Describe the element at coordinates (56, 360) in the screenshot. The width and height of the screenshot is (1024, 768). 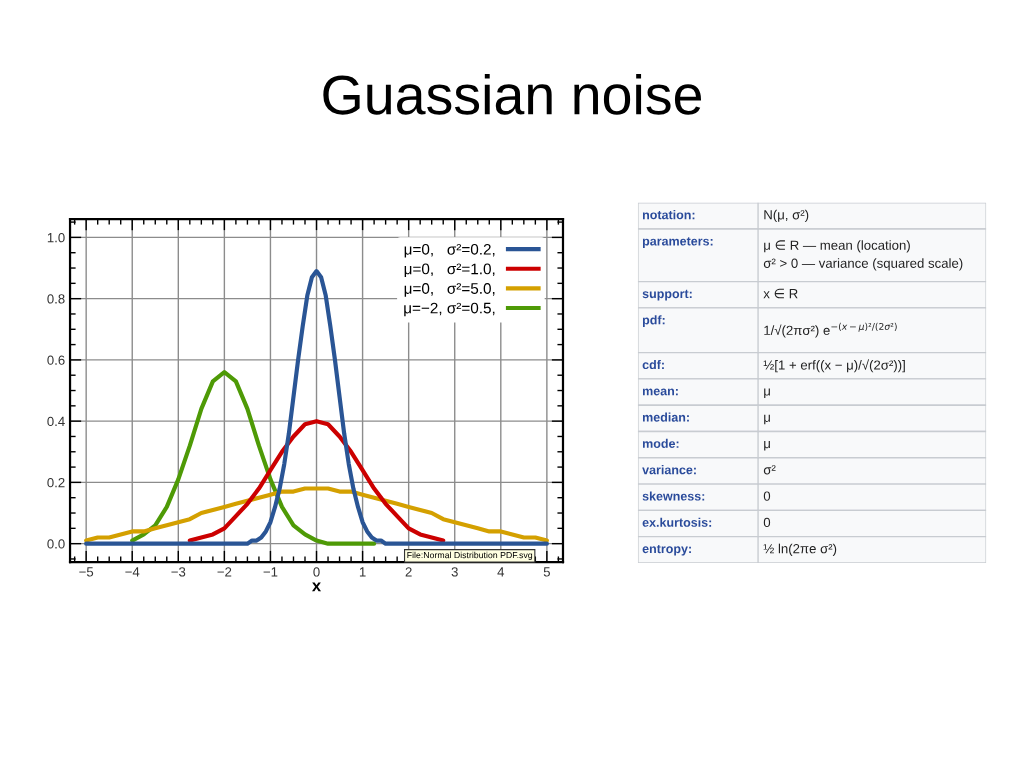
I see `y-tick-label: 0.6` at that location.